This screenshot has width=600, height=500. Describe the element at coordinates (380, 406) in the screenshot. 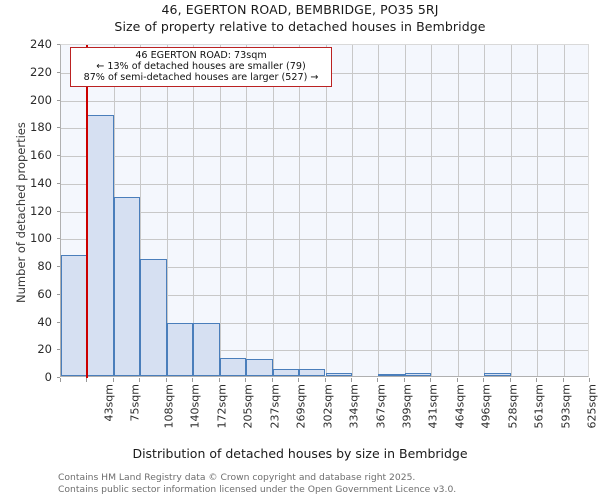

I see `x-axis-tick-label: 367sqm` at that location.